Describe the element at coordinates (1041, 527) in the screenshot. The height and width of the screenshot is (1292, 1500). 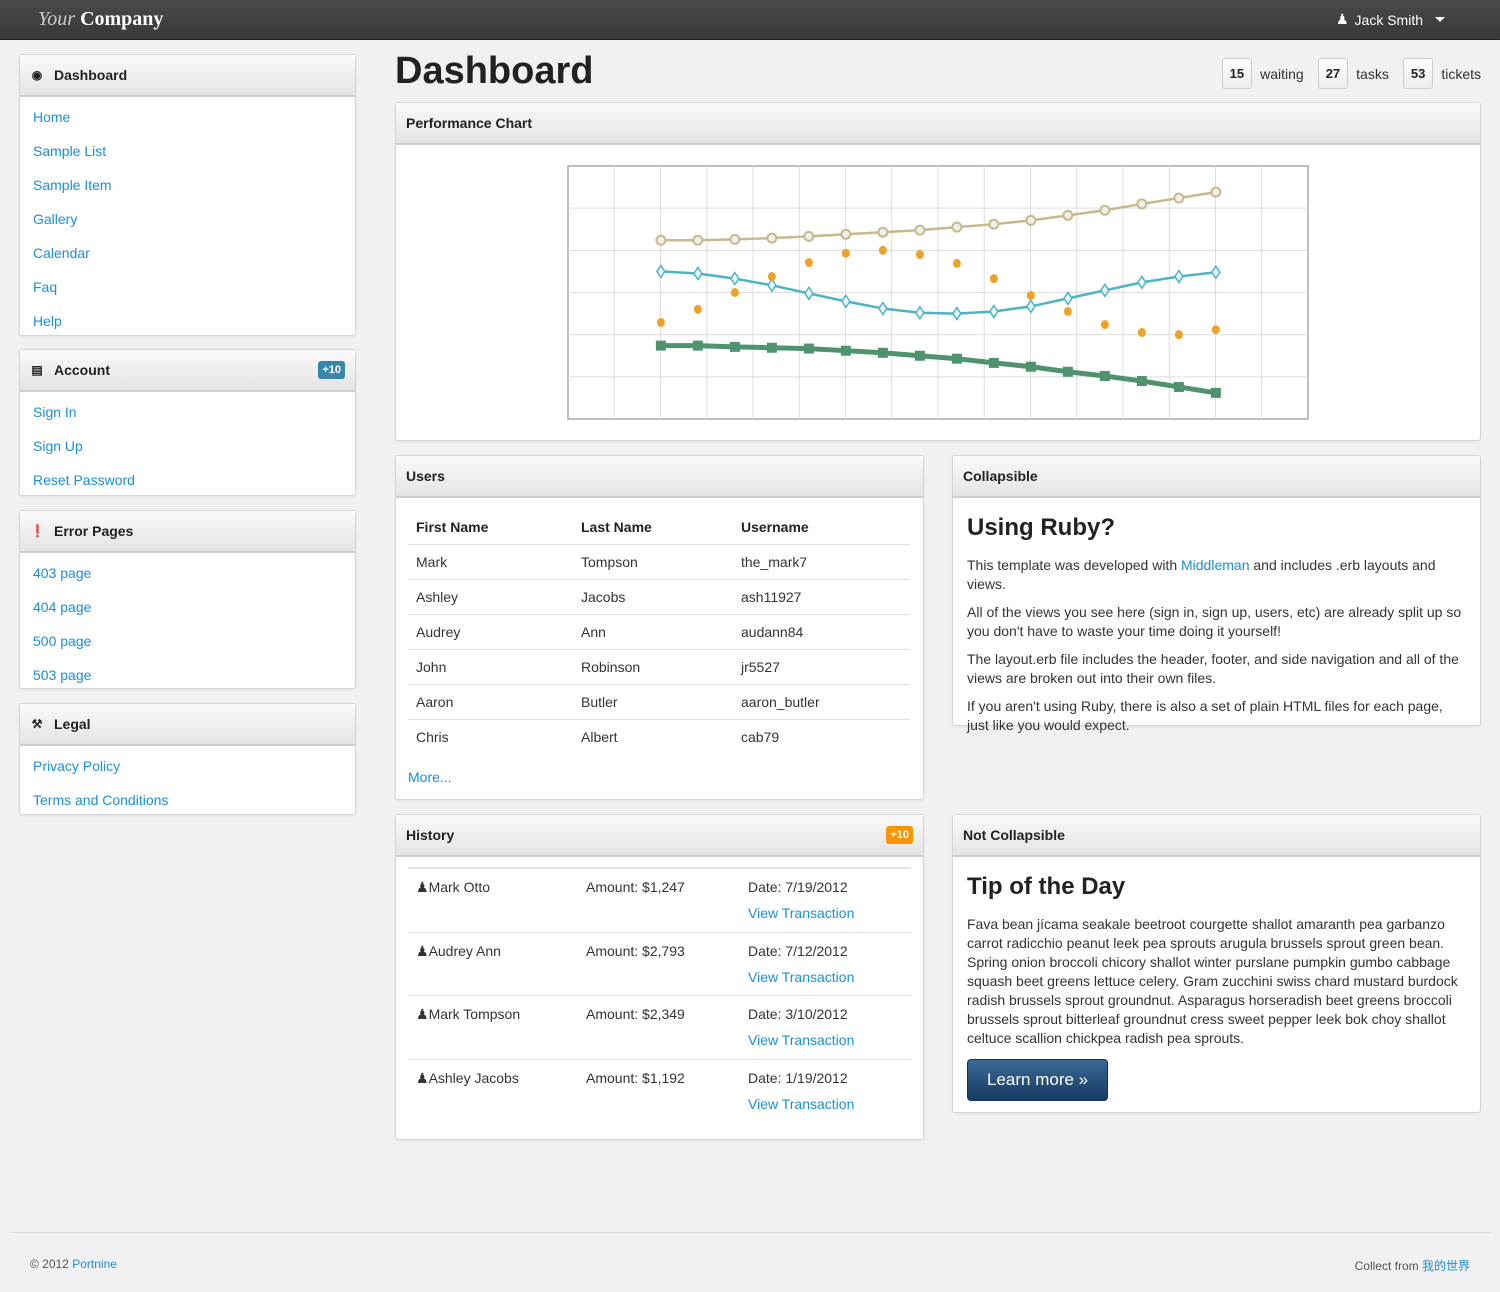
I see `collapsible-heading: Using Ruby?` at that location.